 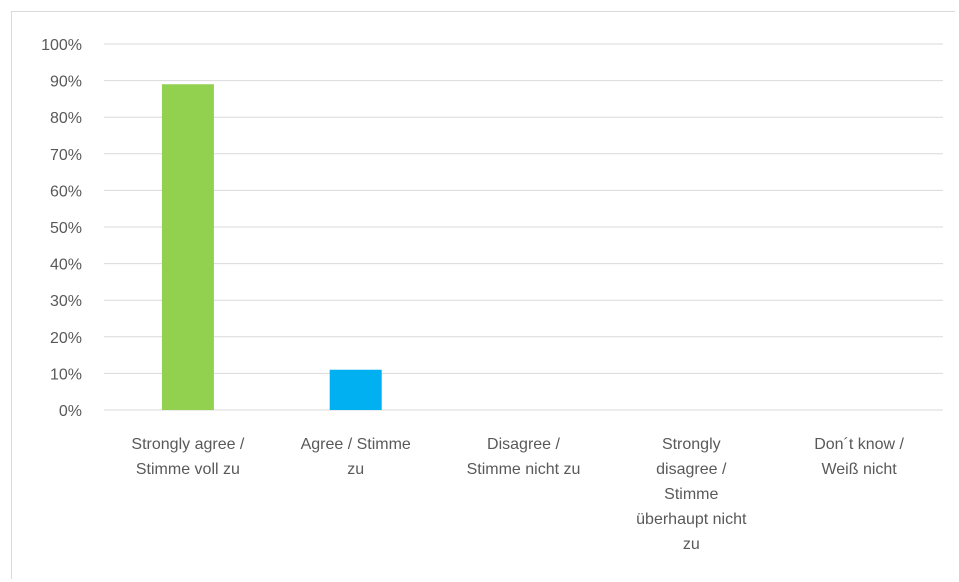 What do you see at coordinates (66, 118) in the screenshot?
I see `y-tick-label: 80%` at bounding box center [66, 118].